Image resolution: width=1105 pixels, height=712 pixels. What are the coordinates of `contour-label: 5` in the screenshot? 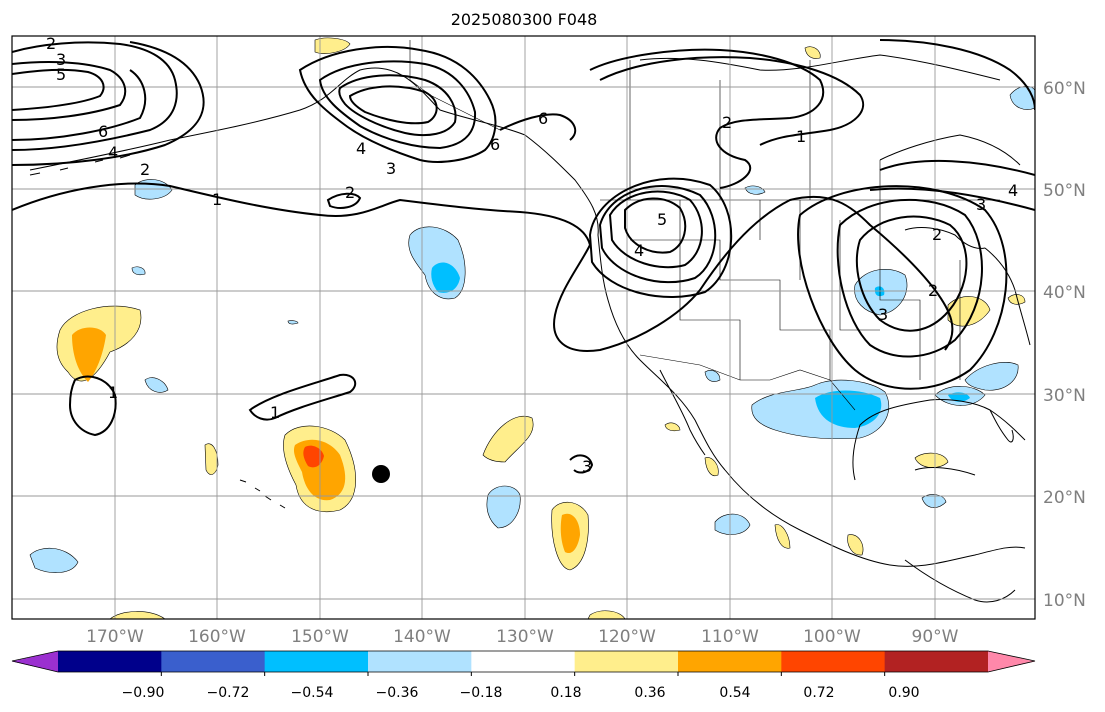 It's located at (61, 74).